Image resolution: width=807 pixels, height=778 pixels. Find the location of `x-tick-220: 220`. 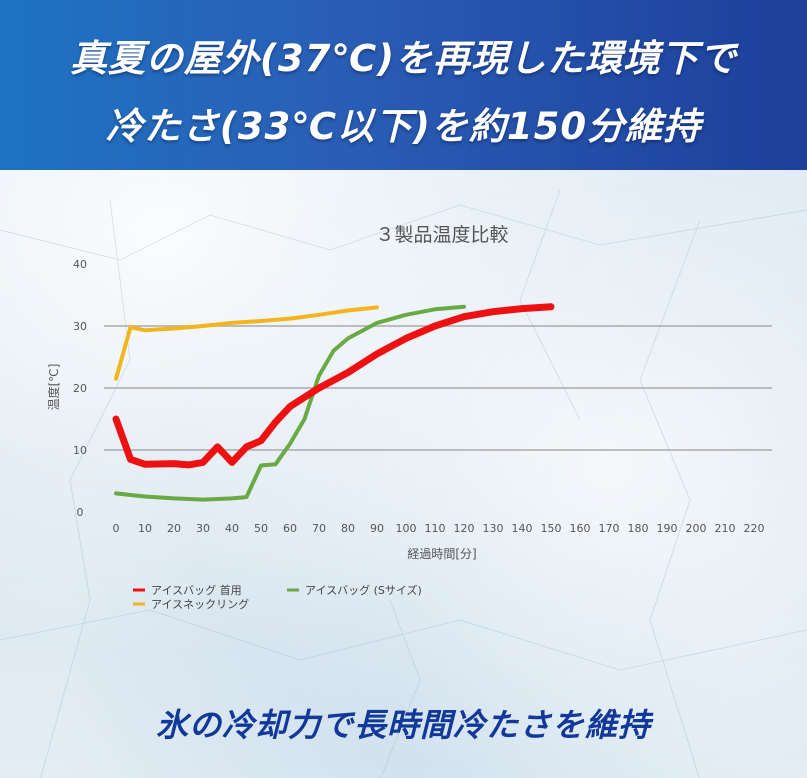

x-tick-220: 220 is located at coordinates (754, 528).